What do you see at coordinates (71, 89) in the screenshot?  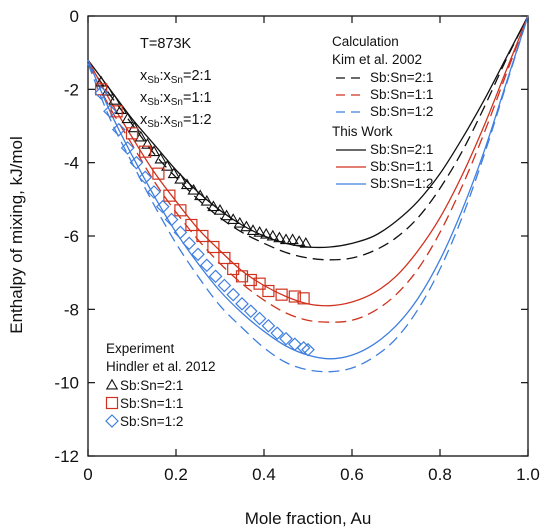 I see `y-tick-label: -2` at bounding box center [71, 89].